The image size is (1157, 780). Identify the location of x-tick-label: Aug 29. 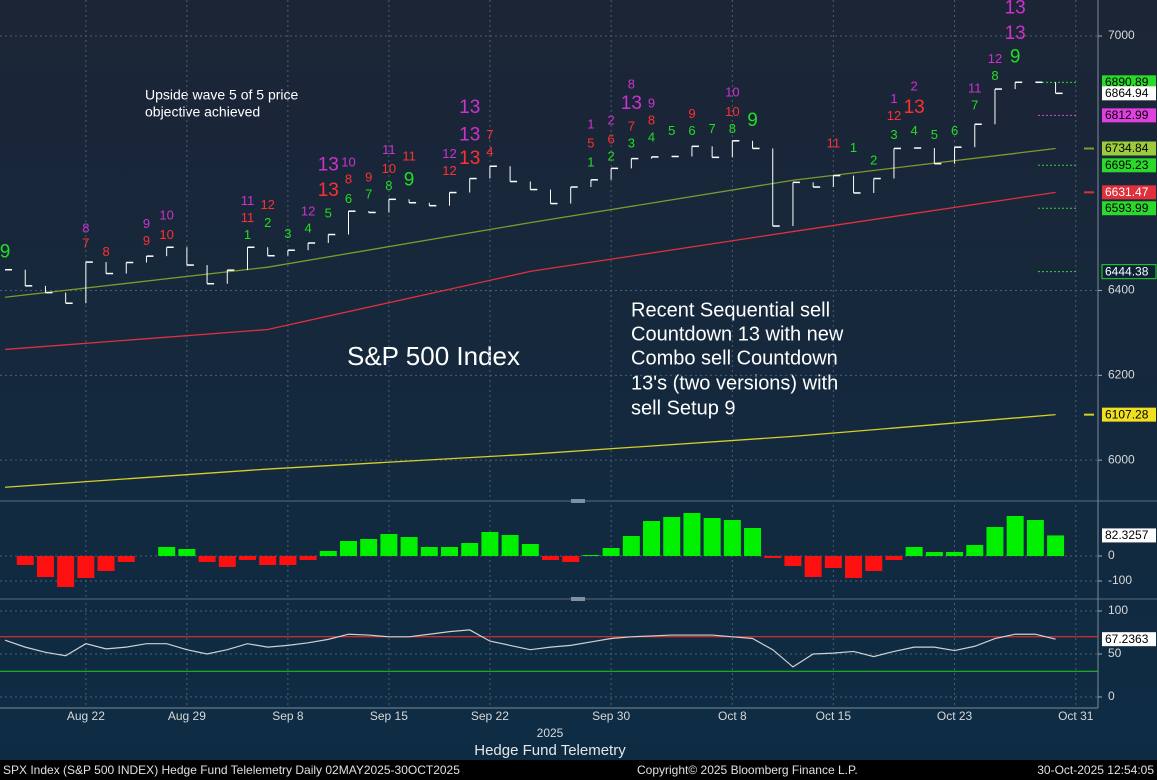
(187, 716).